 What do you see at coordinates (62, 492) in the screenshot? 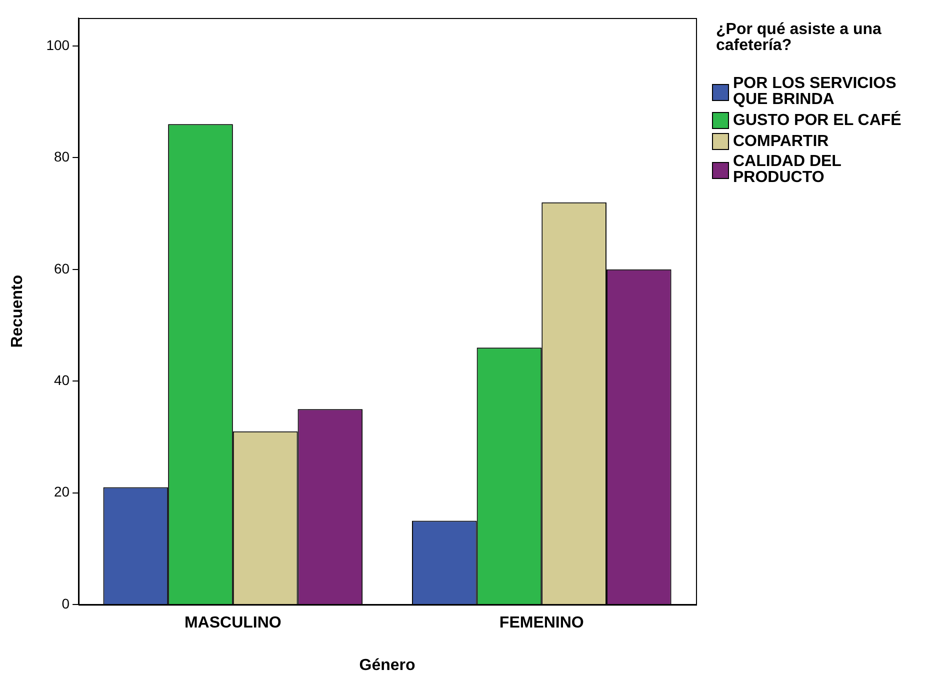
I see `y-tick-label: 20` at bounding box center [62, 492].